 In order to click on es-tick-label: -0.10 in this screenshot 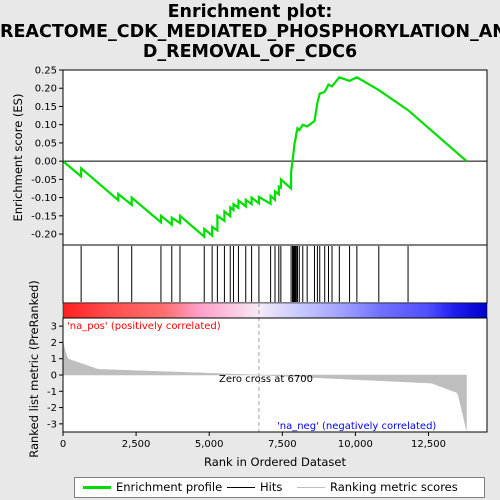, I will do `click(44, 198)`.